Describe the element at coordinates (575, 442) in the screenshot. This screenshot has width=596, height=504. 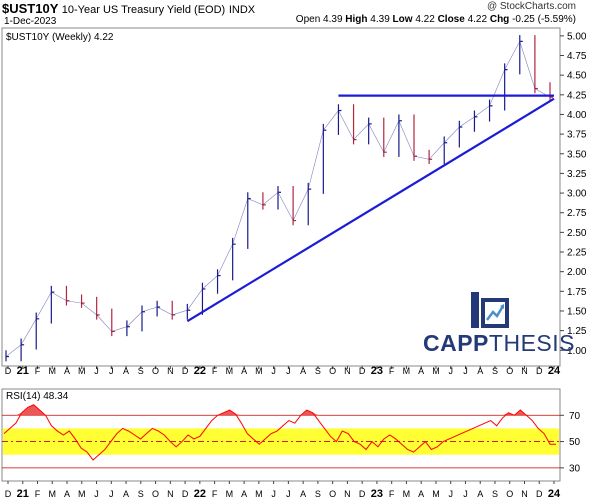
I see `rsi-y-tick-label: 50` at that location.